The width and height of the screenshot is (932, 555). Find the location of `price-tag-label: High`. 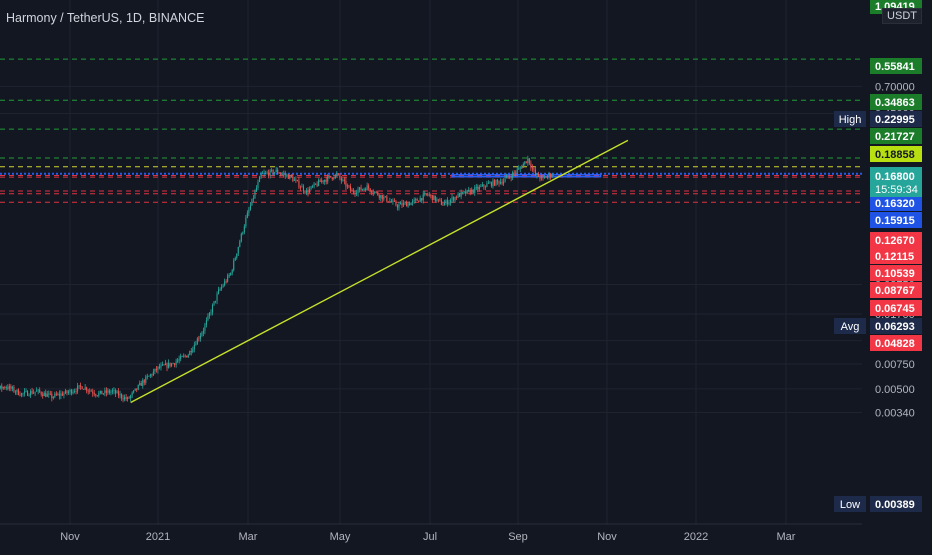

price-tag-label: High is located at coordinates (850, 120).